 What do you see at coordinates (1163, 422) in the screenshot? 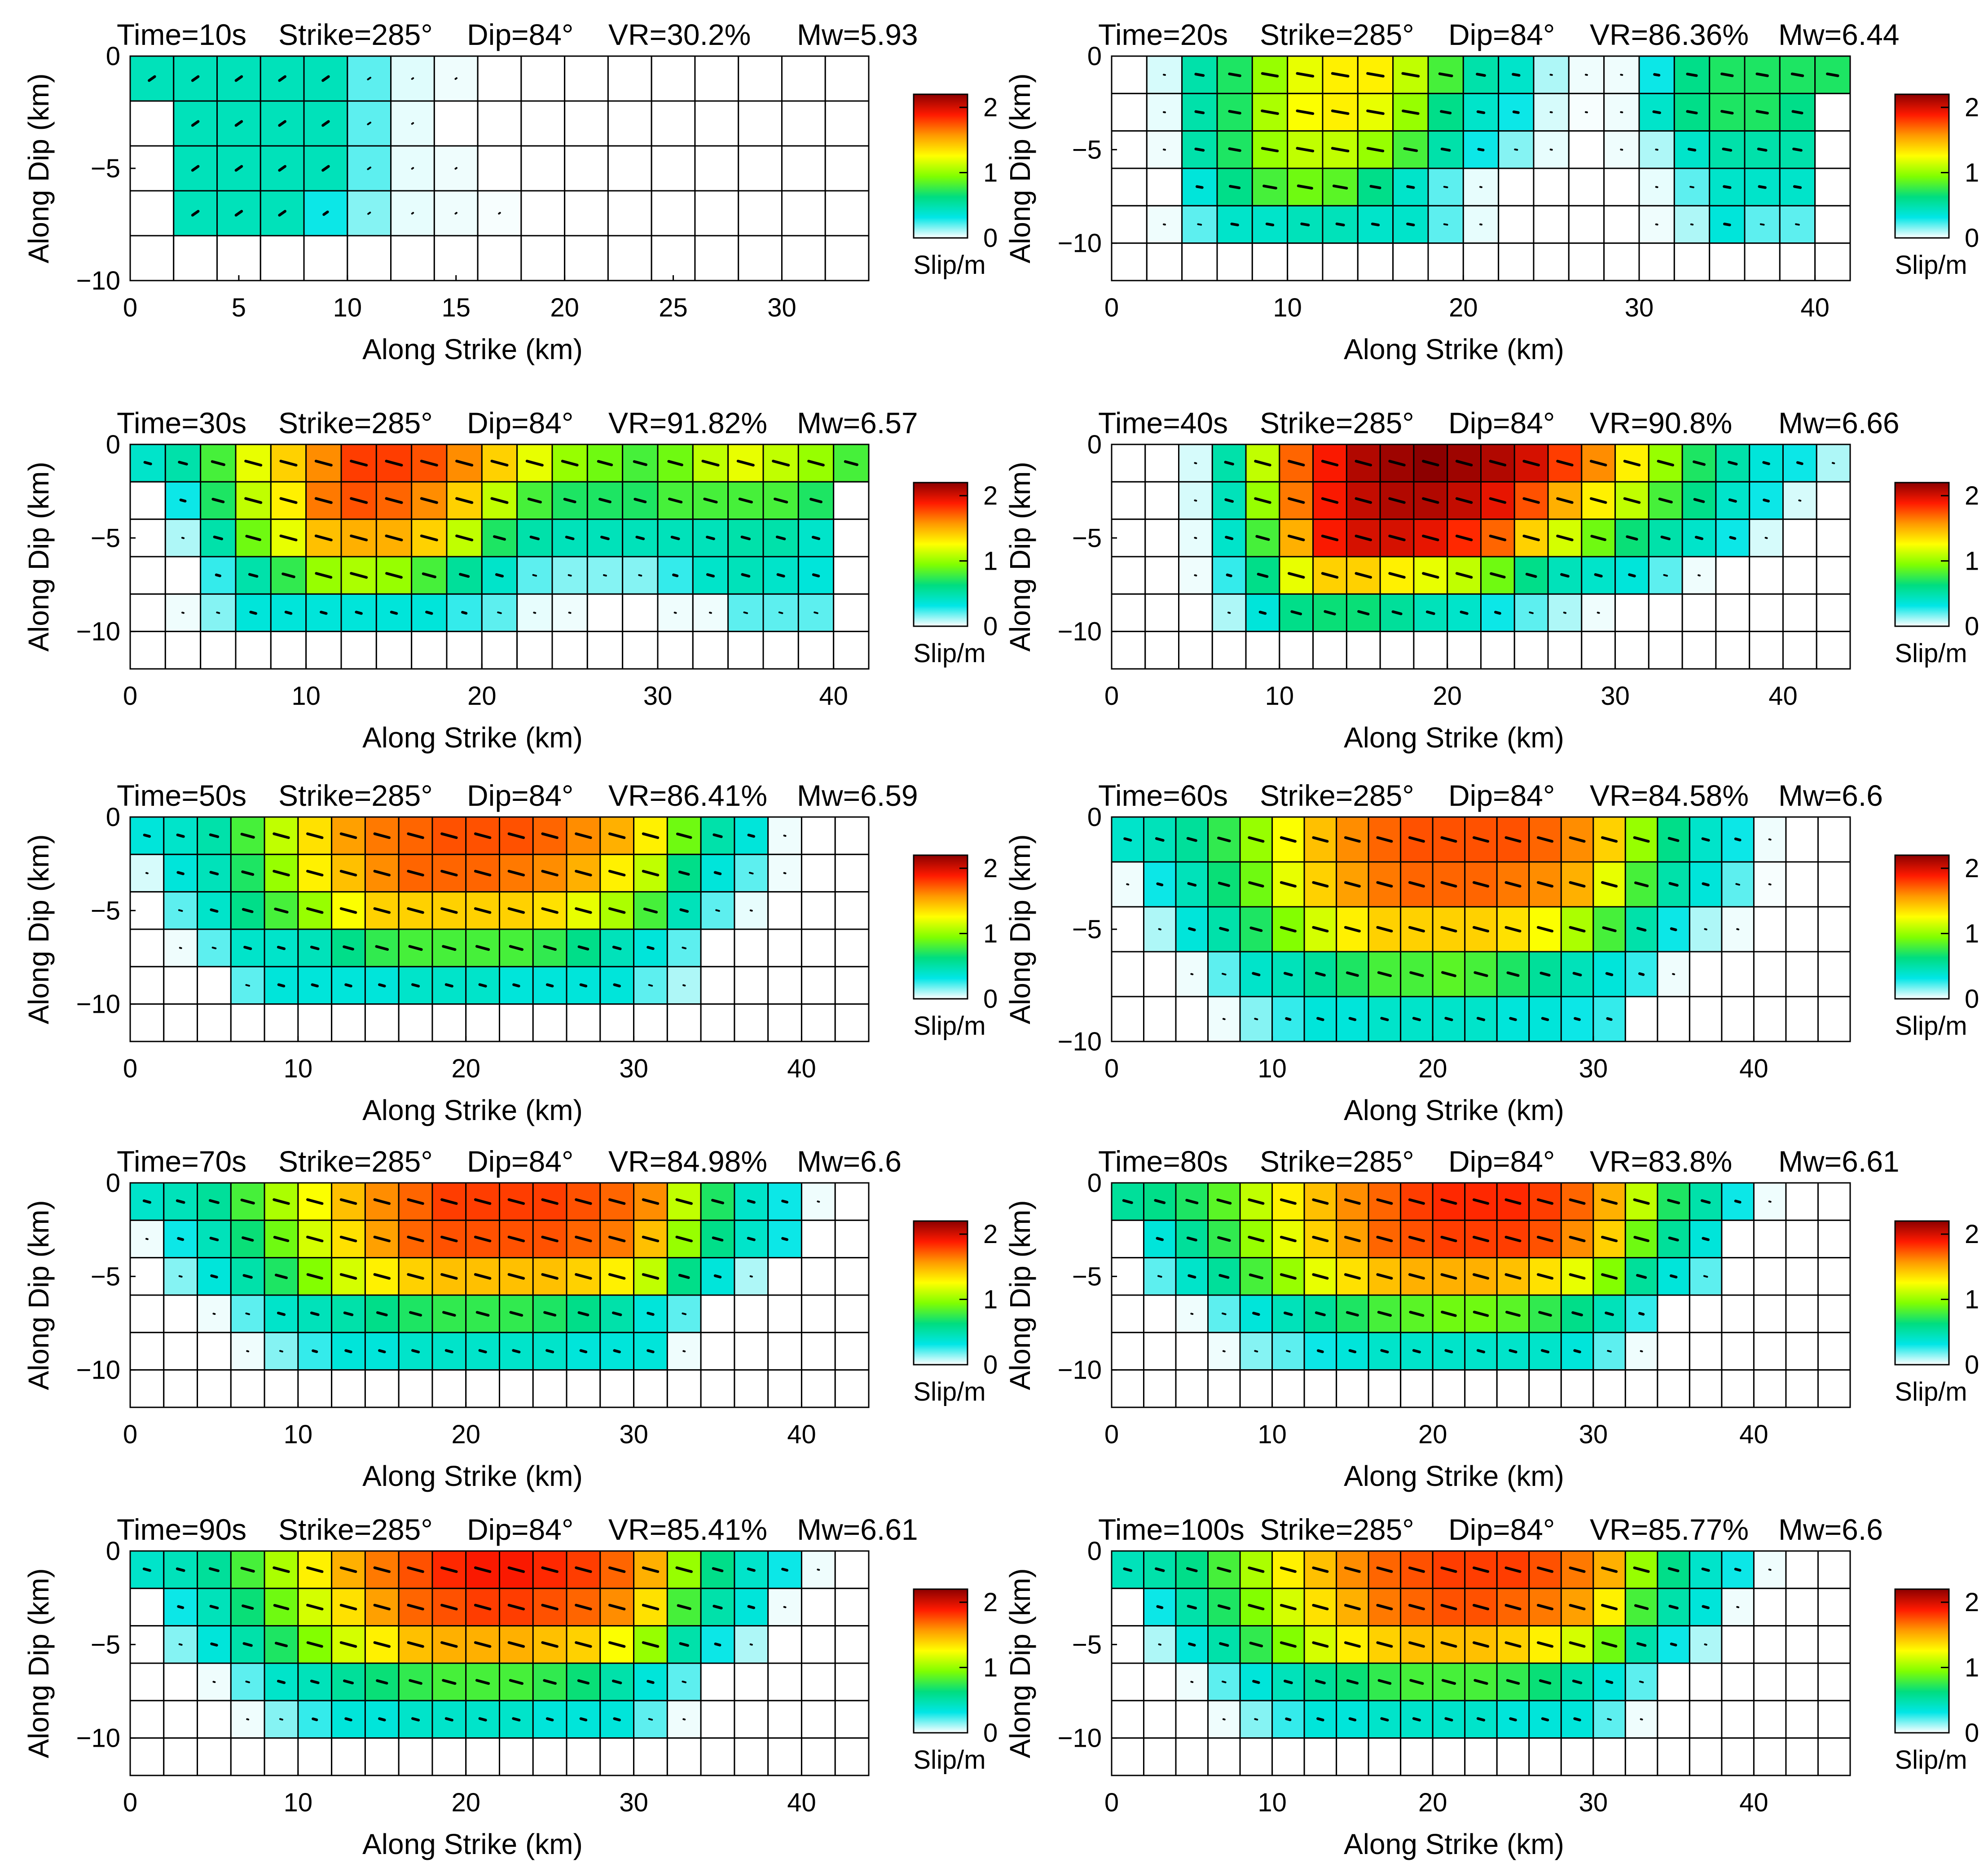
I see `panel-title-time: Time=40s` at bounding box center [1163, 422].